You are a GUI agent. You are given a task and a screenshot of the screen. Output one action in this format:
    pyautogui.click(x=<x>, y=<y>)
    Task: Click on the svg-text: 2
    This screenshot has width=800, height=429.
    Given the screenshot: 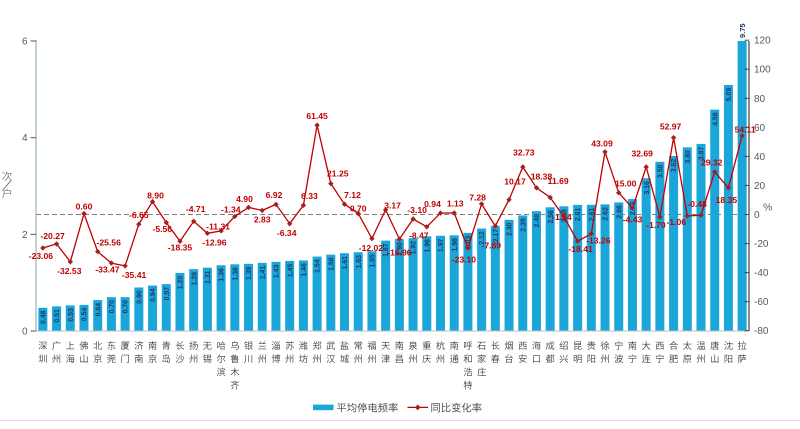 What is the action you would take?
    pyautogui.click(x=25, y=235)
    